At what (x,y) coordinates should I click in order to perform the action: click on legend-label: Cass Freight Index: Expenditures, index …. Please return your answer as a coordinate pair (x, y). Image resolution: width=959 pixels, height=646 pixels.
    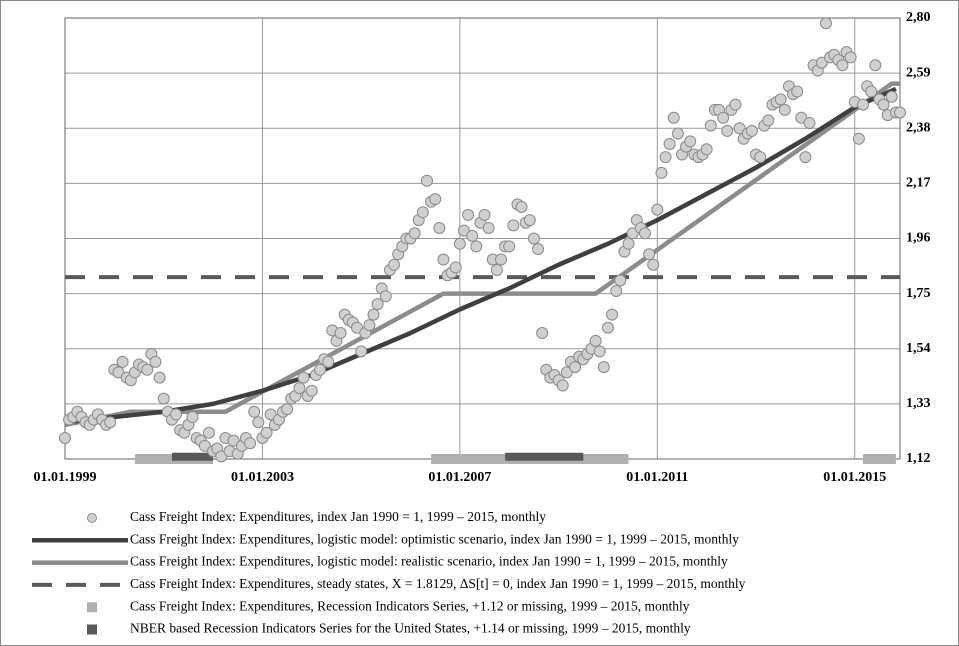
    Looking at the image, I should click on (338, 516).